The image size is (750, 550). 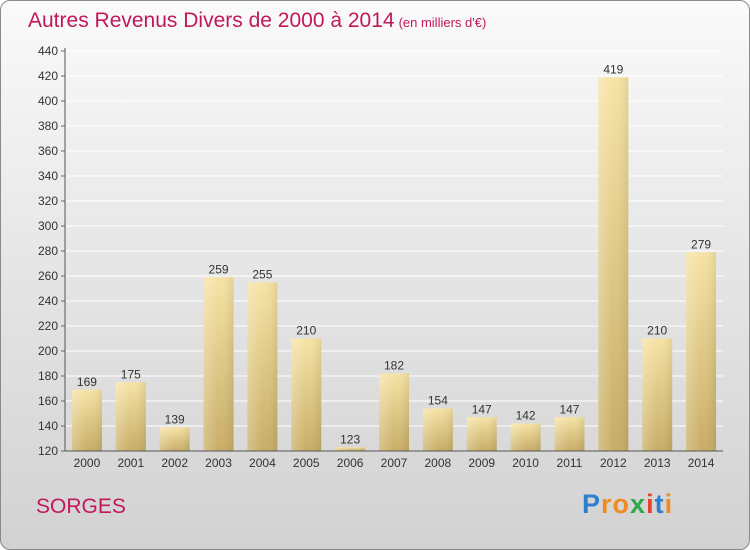 I want to click on y-tick-label: 300, so click(x=48, y=226).